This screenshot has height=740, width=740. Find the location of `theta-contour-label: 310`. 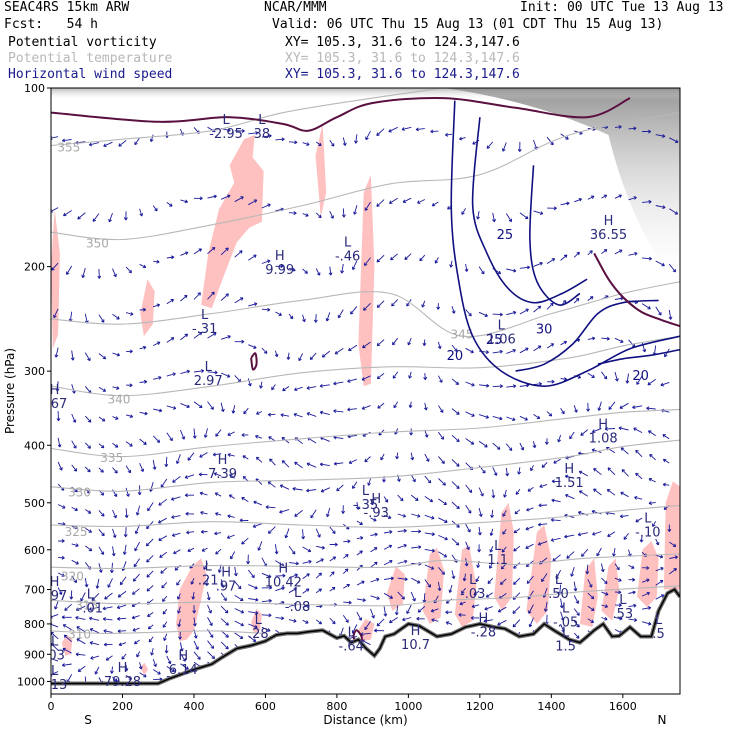

theta-contour-label: 310 is located at coordinates (79, 634).